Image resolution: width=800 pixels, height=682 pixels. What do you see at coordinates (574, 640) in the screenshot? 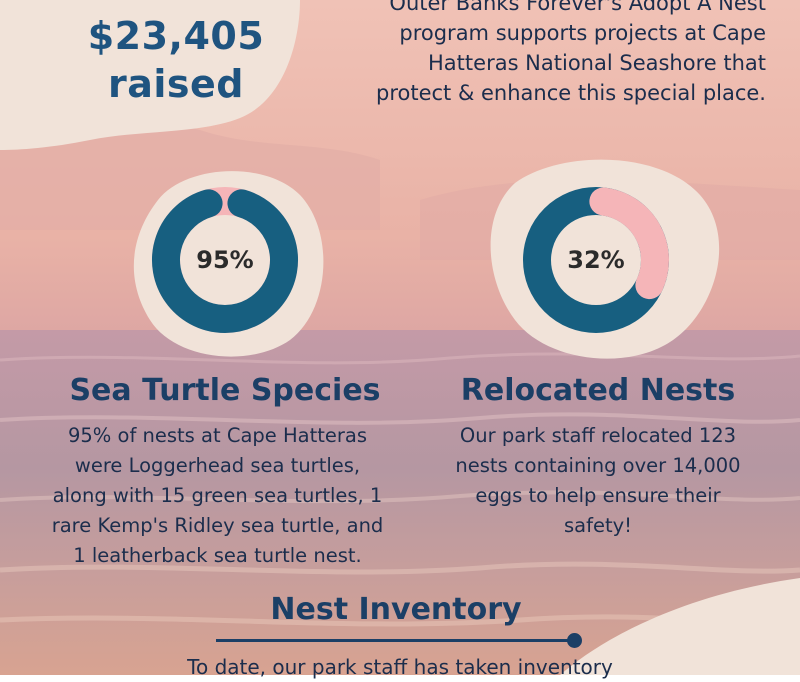
I see `section-divider-dot` at bounding box center [574, 640].